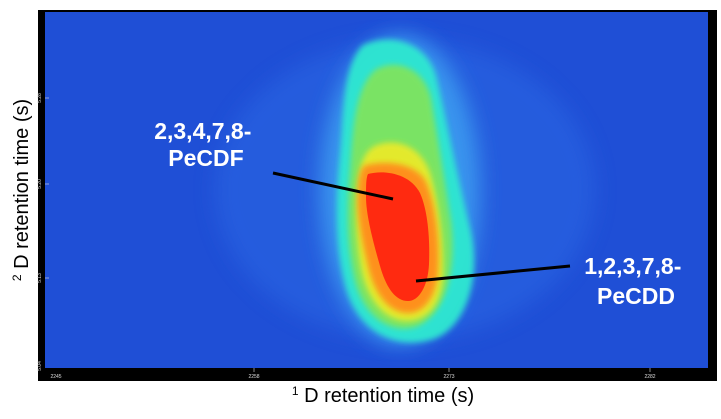 The image size is (721, 419). What do you see at coordinates (448, 377) in the screenshot?
I see `x-tick-label: 2273` at bounding box center [448, 377].